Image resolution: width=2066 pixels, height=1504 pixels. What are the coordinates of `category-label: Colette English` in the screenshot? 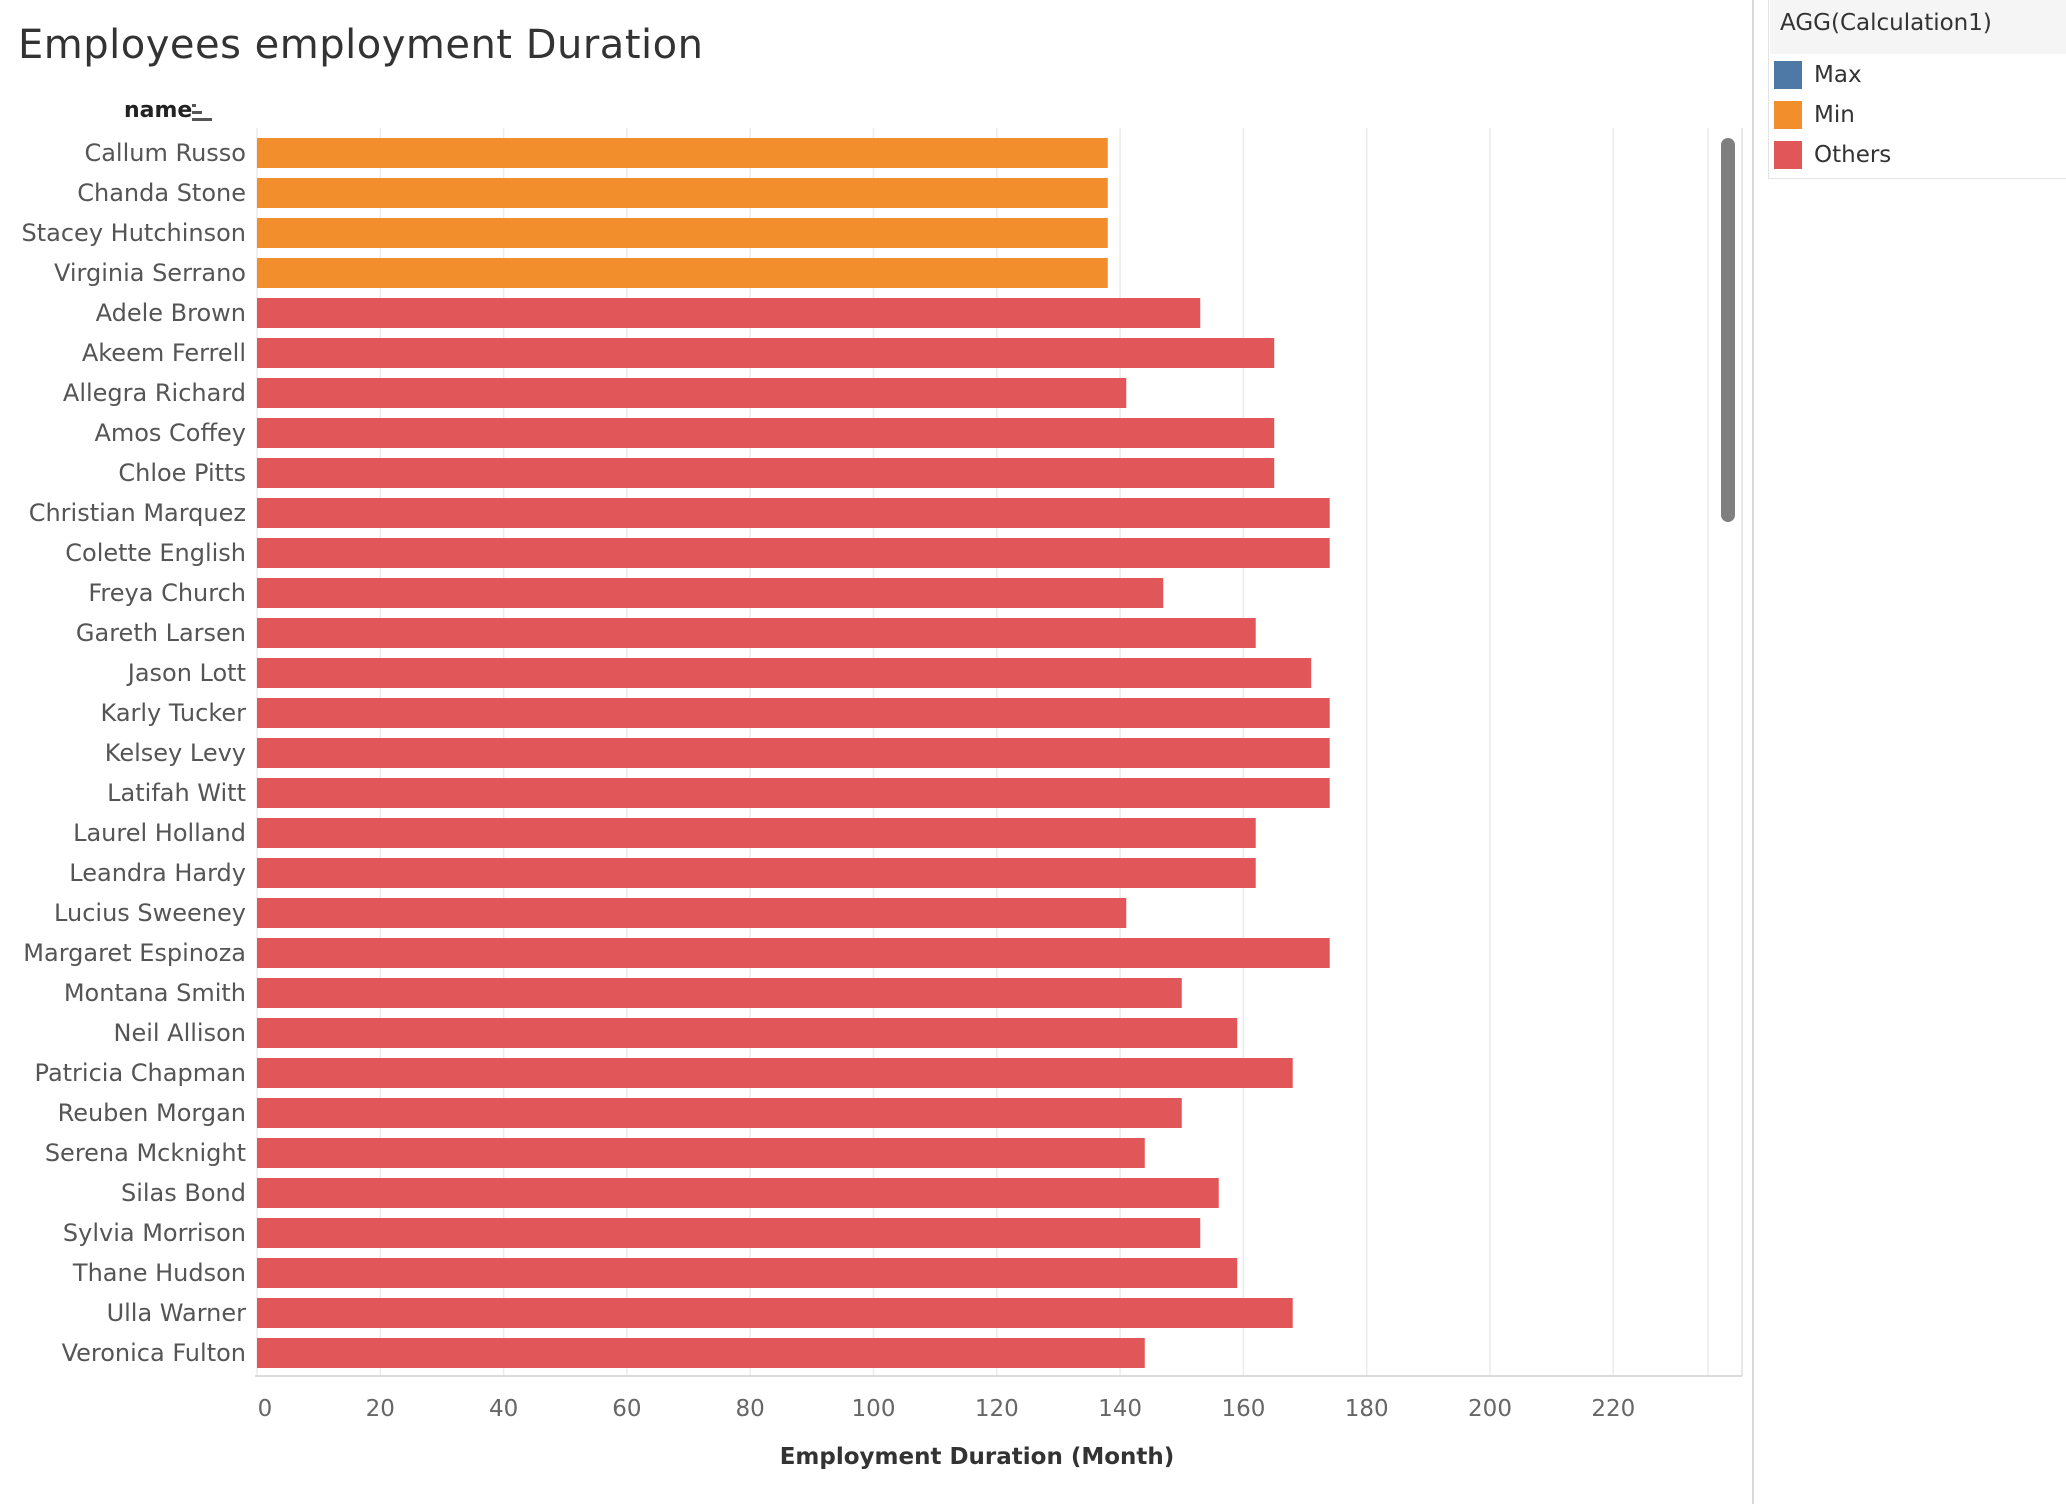 It's located at (155, 553).